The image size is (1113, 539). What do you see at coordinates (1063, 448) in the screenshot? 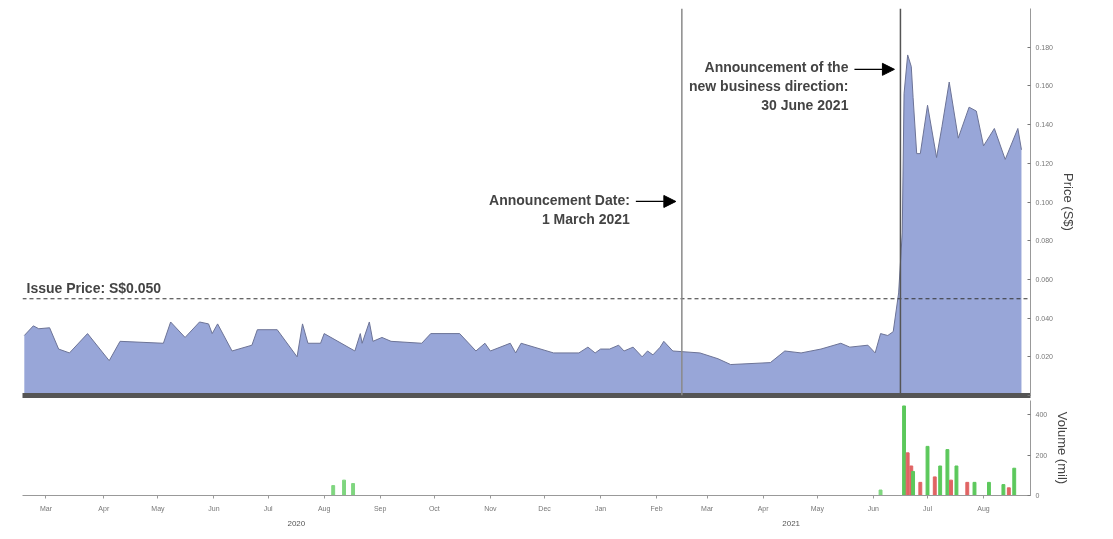
I see `y-axis-title: Volume (mil)` at bounding box center [1063, 448].